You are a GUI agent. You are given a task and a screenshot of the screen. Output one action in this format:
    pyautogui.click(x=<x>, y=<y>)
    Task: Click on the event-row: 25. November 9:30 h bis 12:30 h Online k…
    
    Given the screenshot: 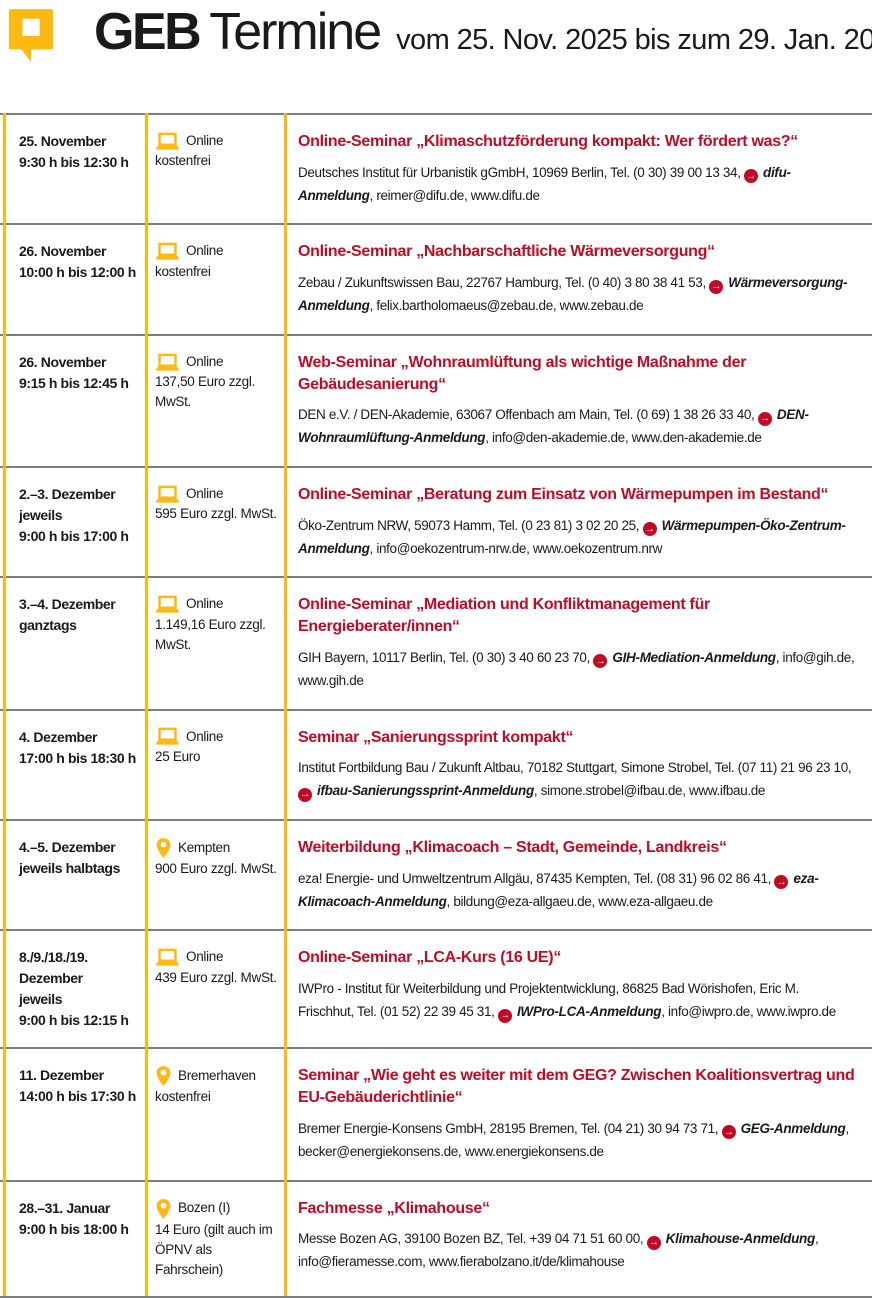 What is the action you would take?
    pyautogui.click(x=436, y=168)
    